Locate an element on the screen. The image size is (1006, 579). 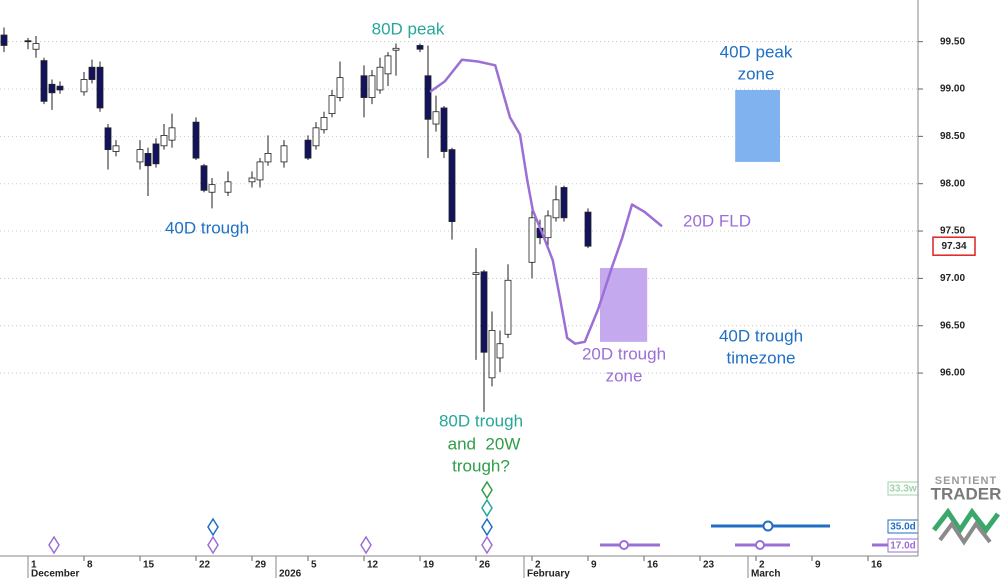
y-tick-label: 97.50 is located at coordinates (952, 231).